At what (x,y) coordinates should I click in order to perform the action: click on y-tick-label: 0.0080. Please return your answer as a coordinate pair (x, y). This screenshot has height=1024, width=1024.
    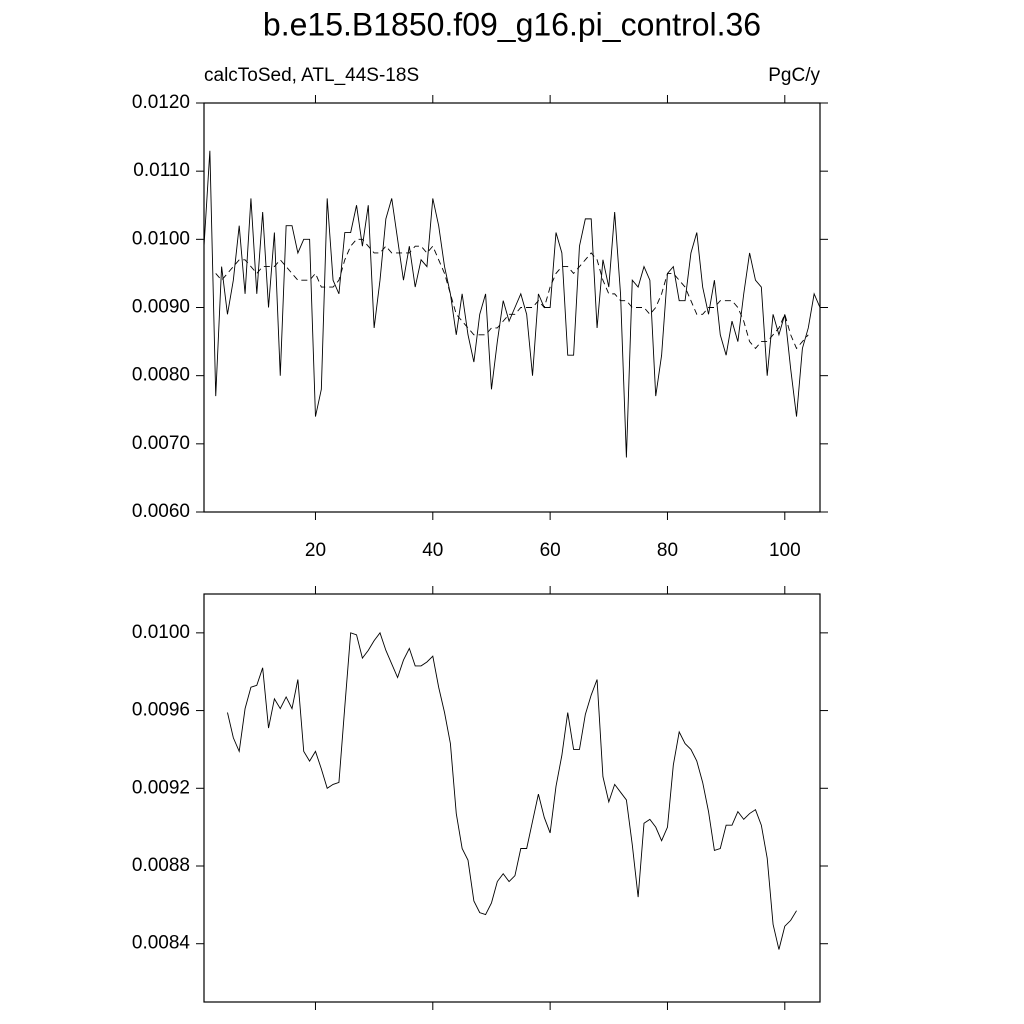
    Looking at the image, I should click on (161, 375).